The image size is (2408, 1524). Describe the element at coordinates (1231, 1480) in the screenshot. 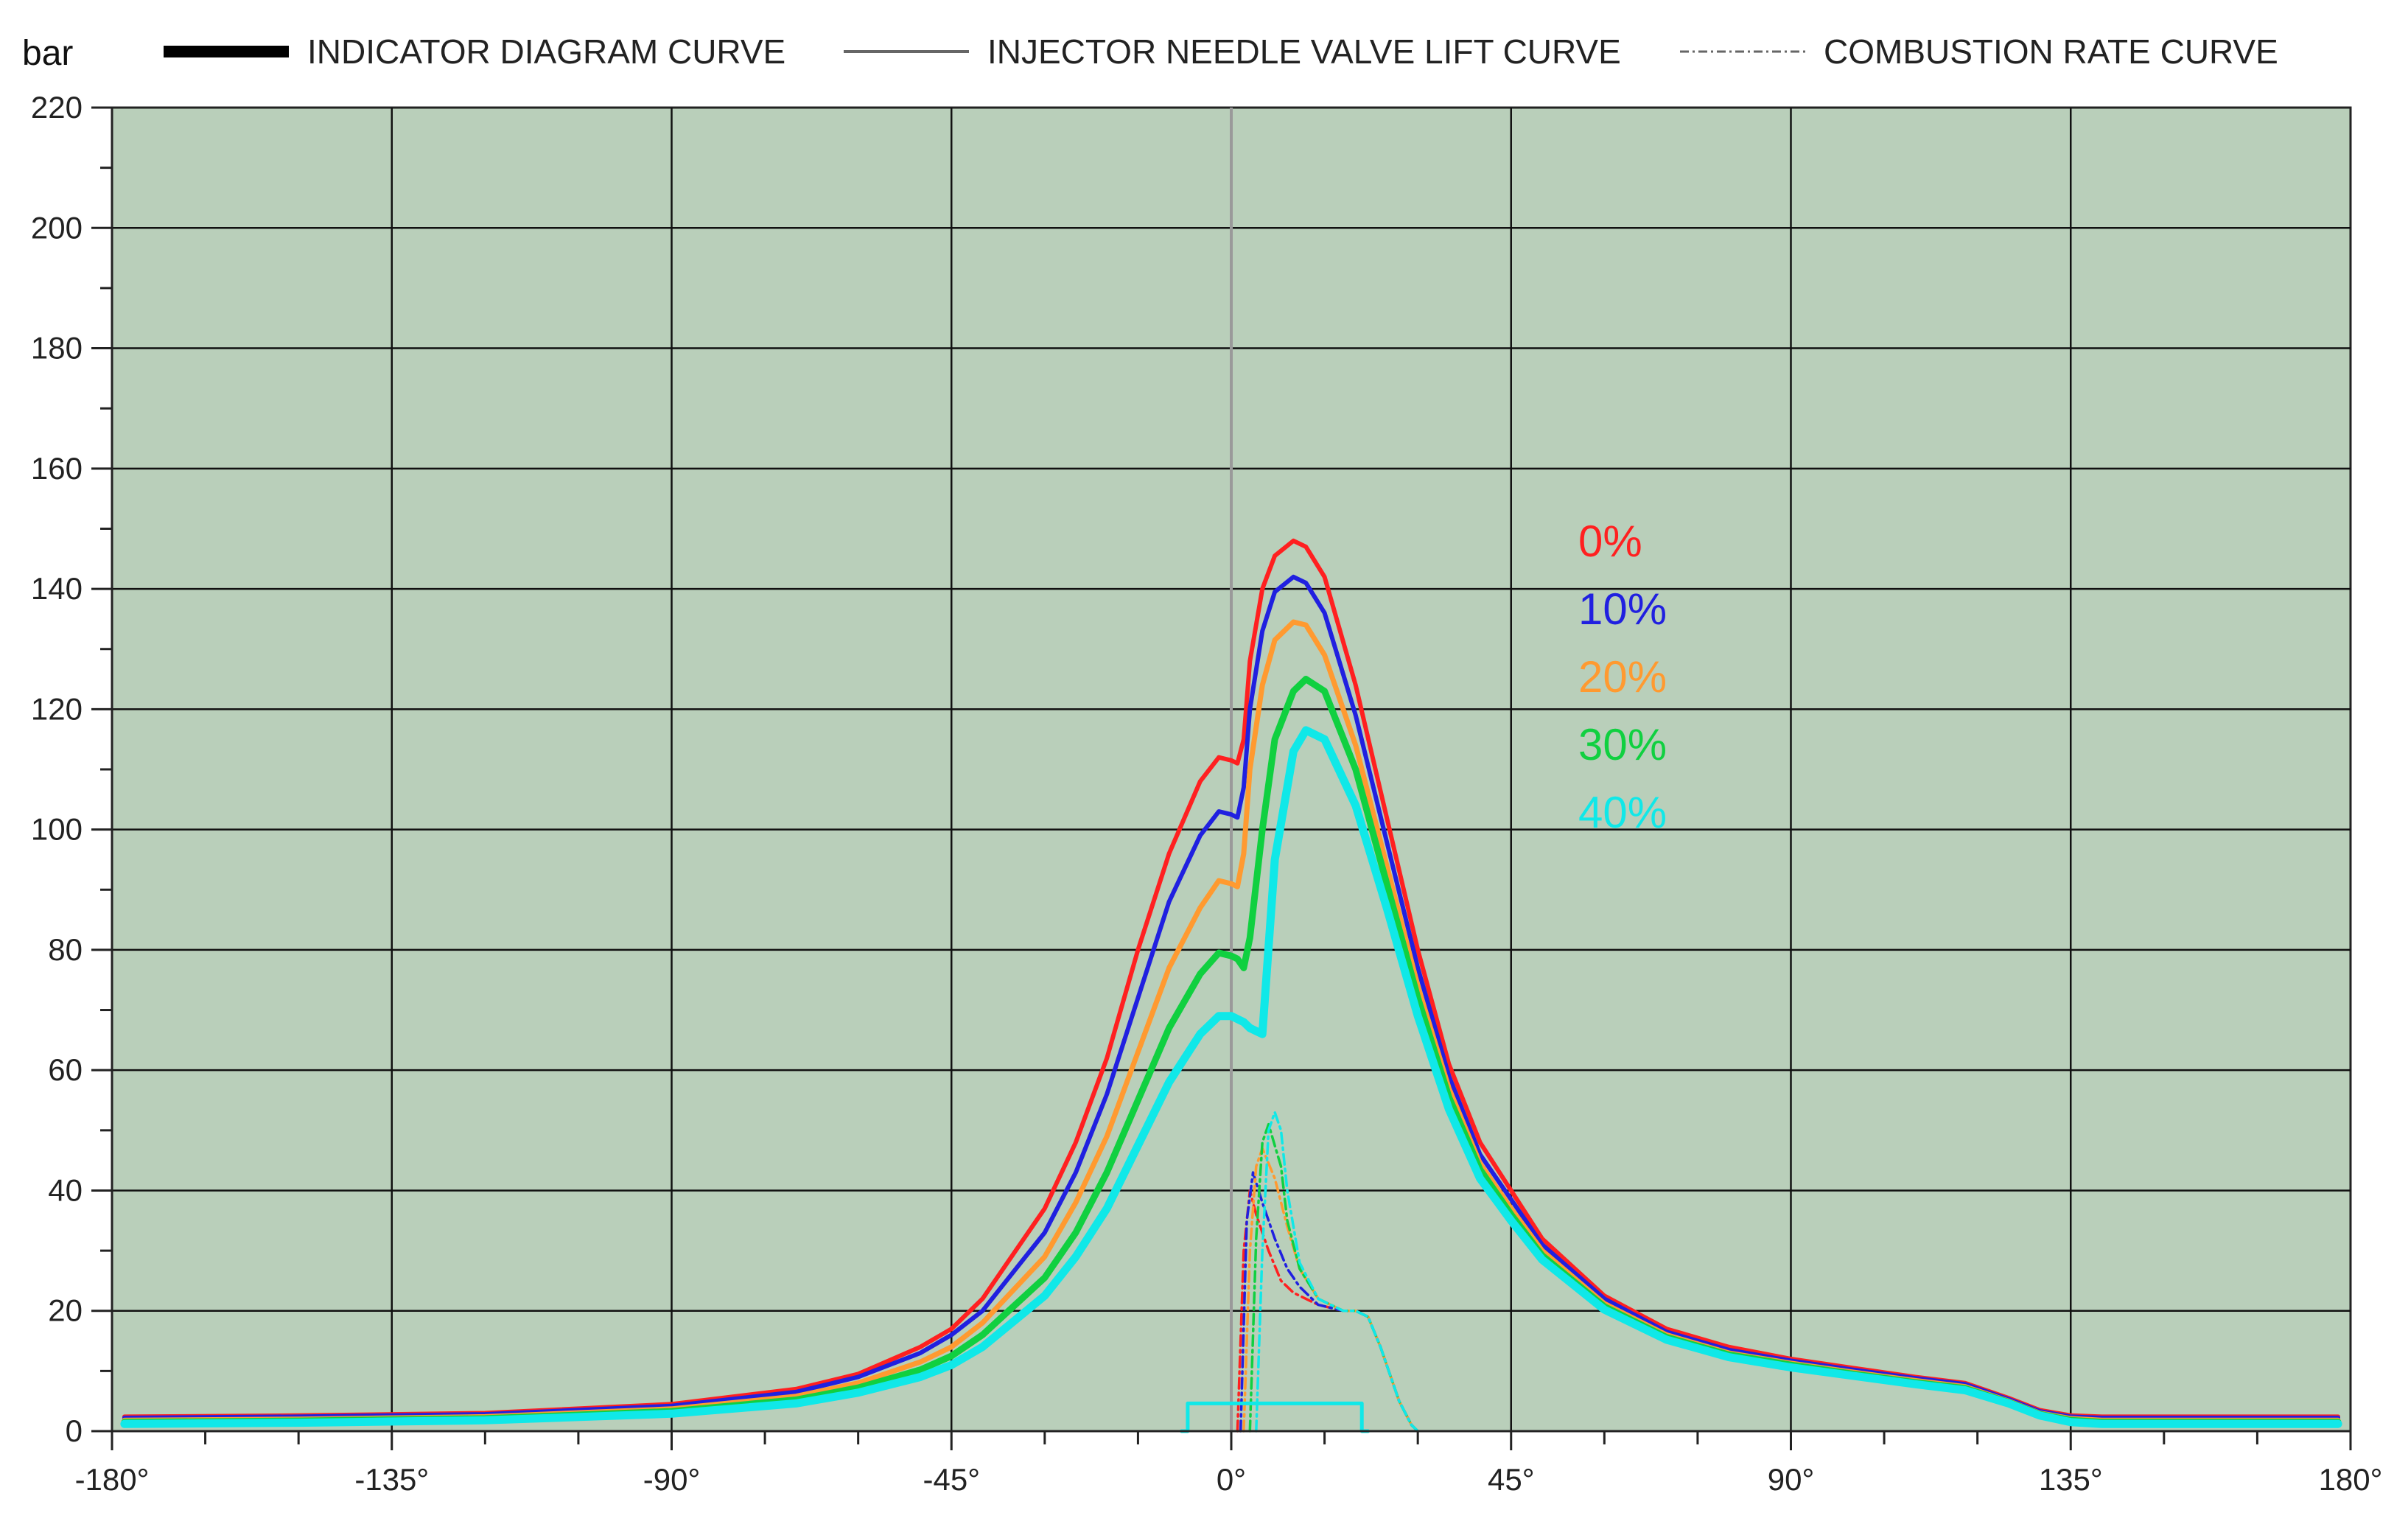

I see `x-tick-label: 0°` at that location.